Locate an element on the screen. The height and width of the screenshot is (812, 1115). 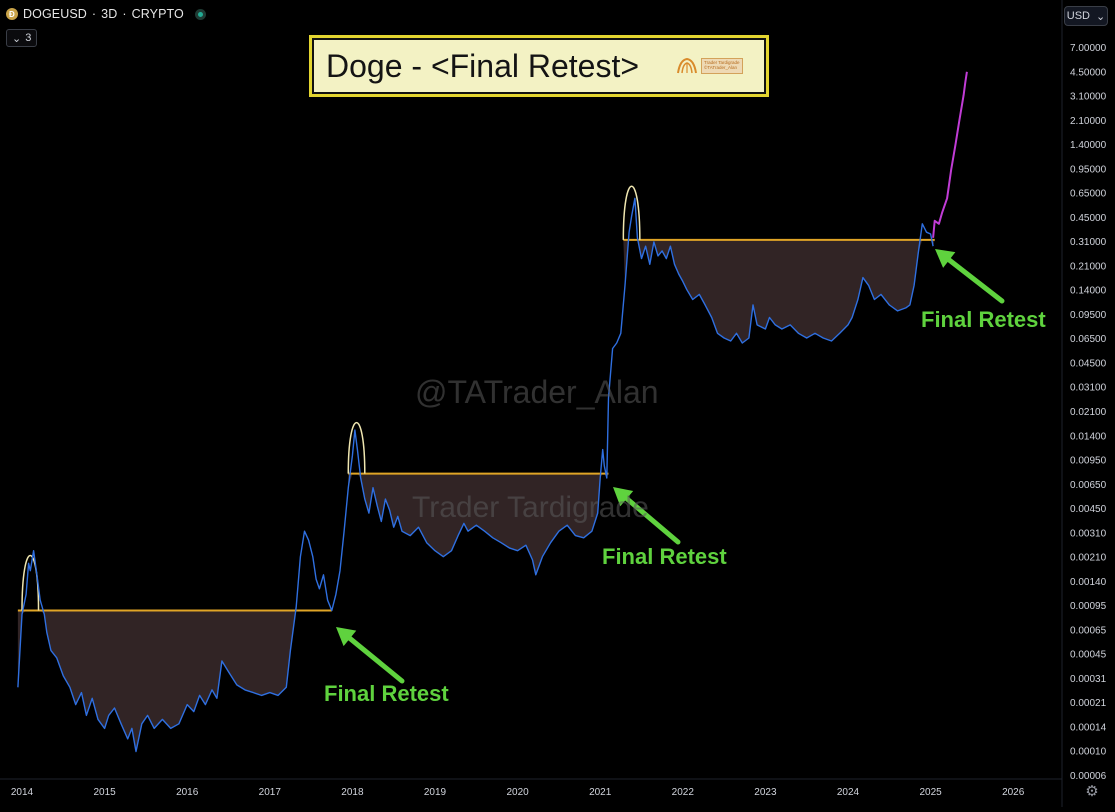
symbol-name: DOGEUSD is located at coordinates (55, 14).